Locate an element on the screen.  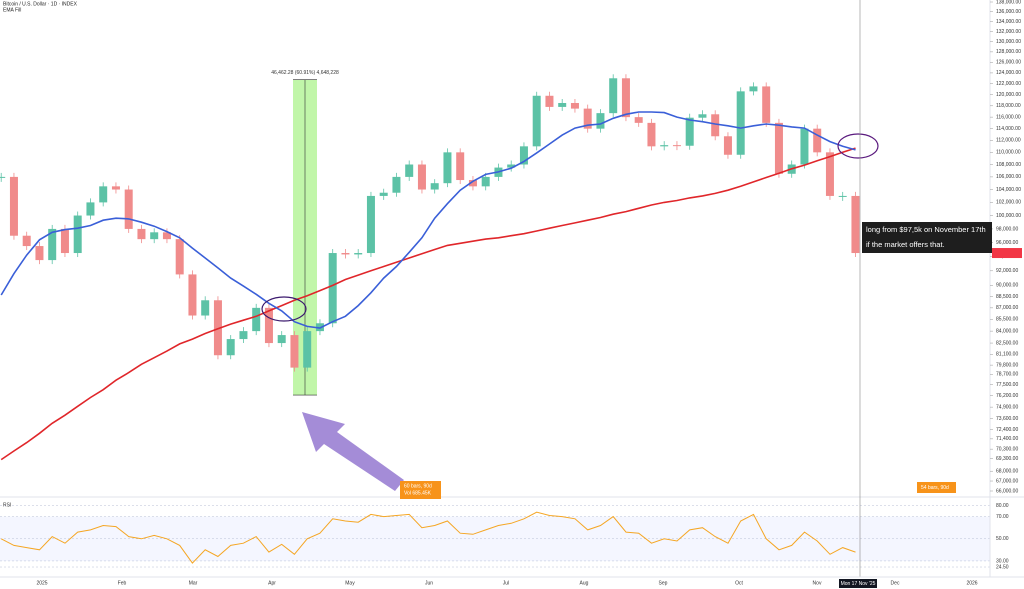
price-tick-label: 134,000.00 is located at coordinates (1008, 22).